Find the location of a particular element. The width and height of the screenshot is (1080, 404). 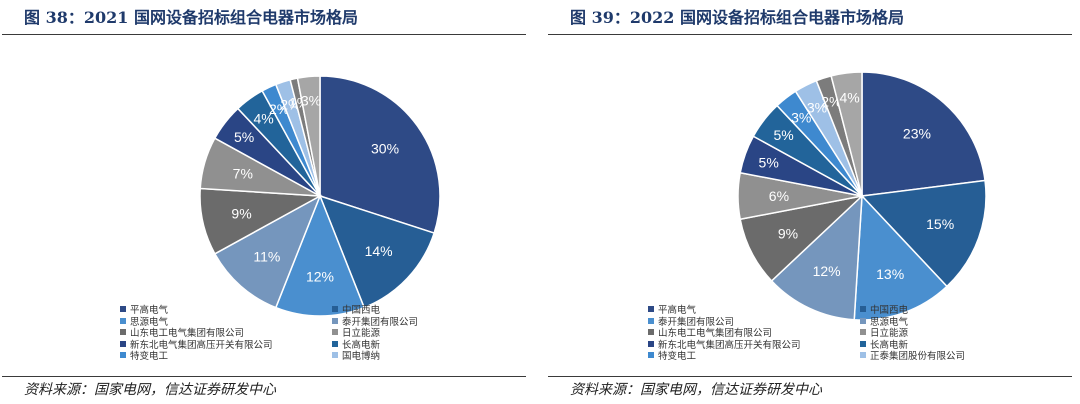

chart-title: 图 39：2022 国网设备招标组合电器市场格局 is located at coordinates (737, 17).